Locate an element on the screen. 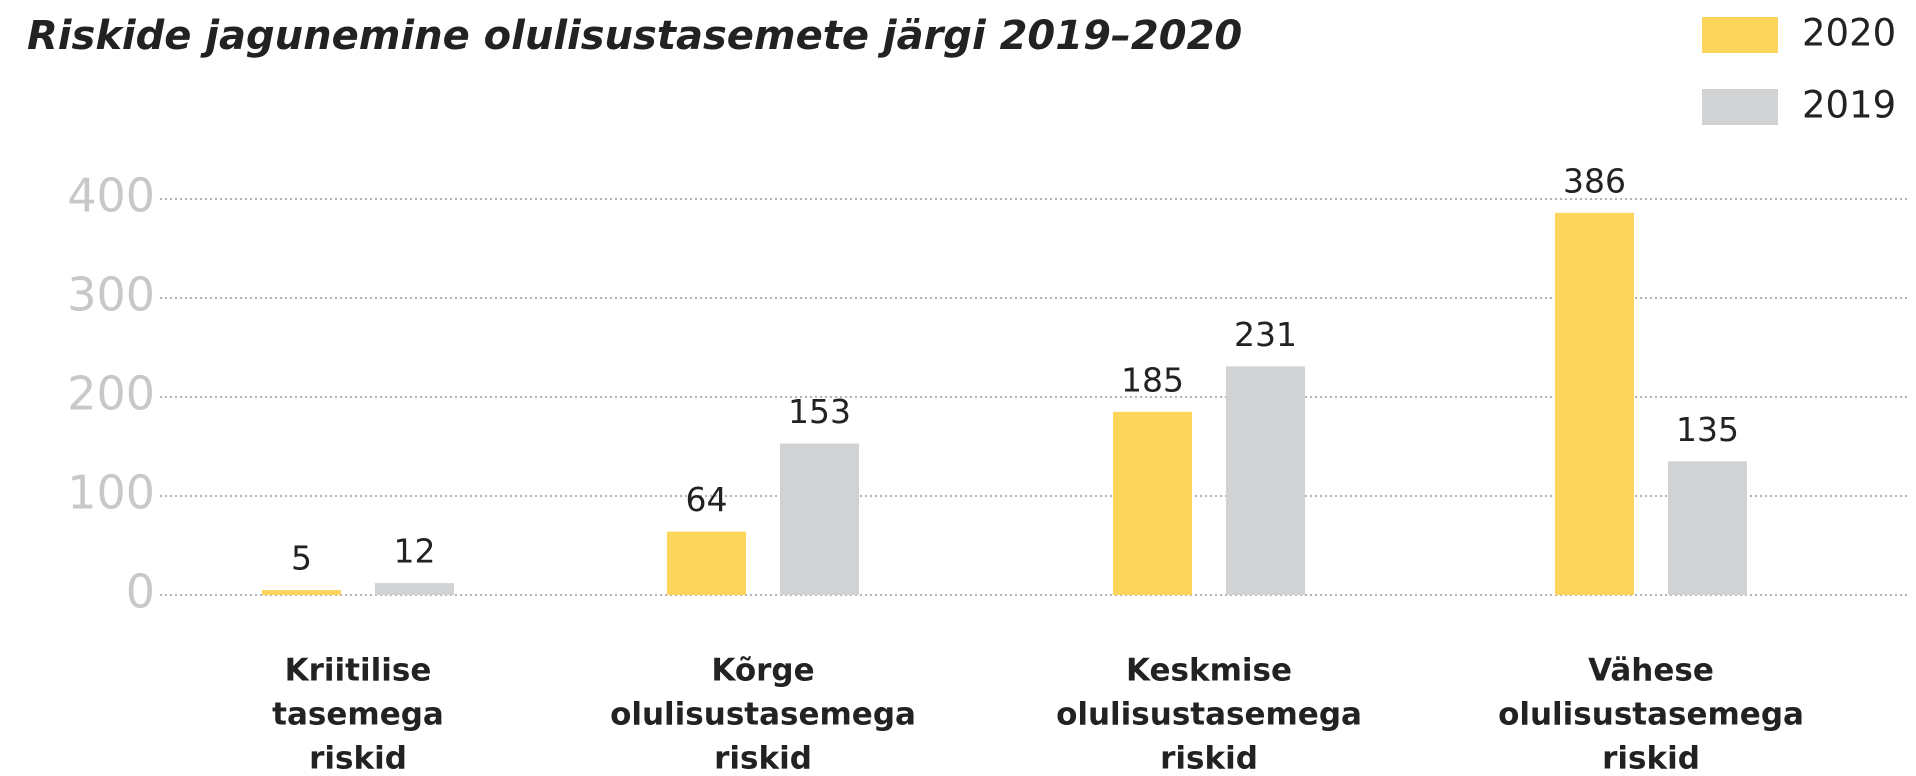 The width and height of the screenshot is (1916, 776). y-tick-label: 0 is located at coordinates (140, 592).